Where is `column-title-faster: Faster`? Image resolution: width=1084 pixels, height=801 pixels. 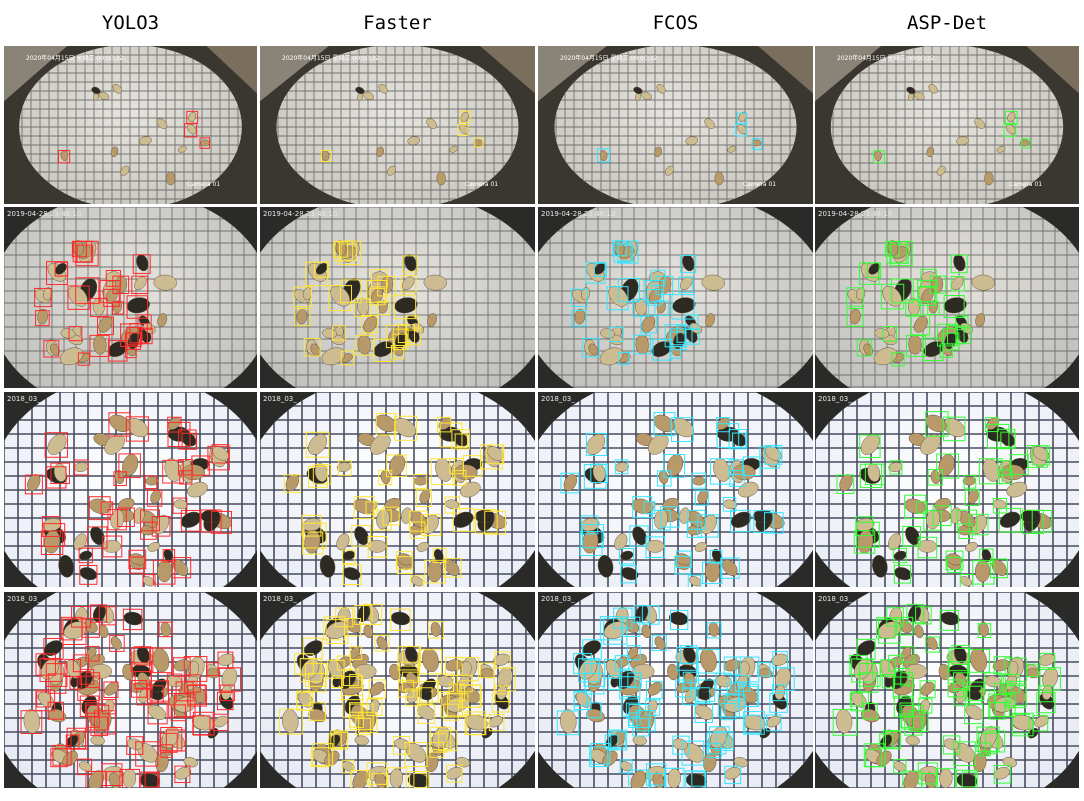 column-title-faster: Faster is located at coordinates (397, 23).